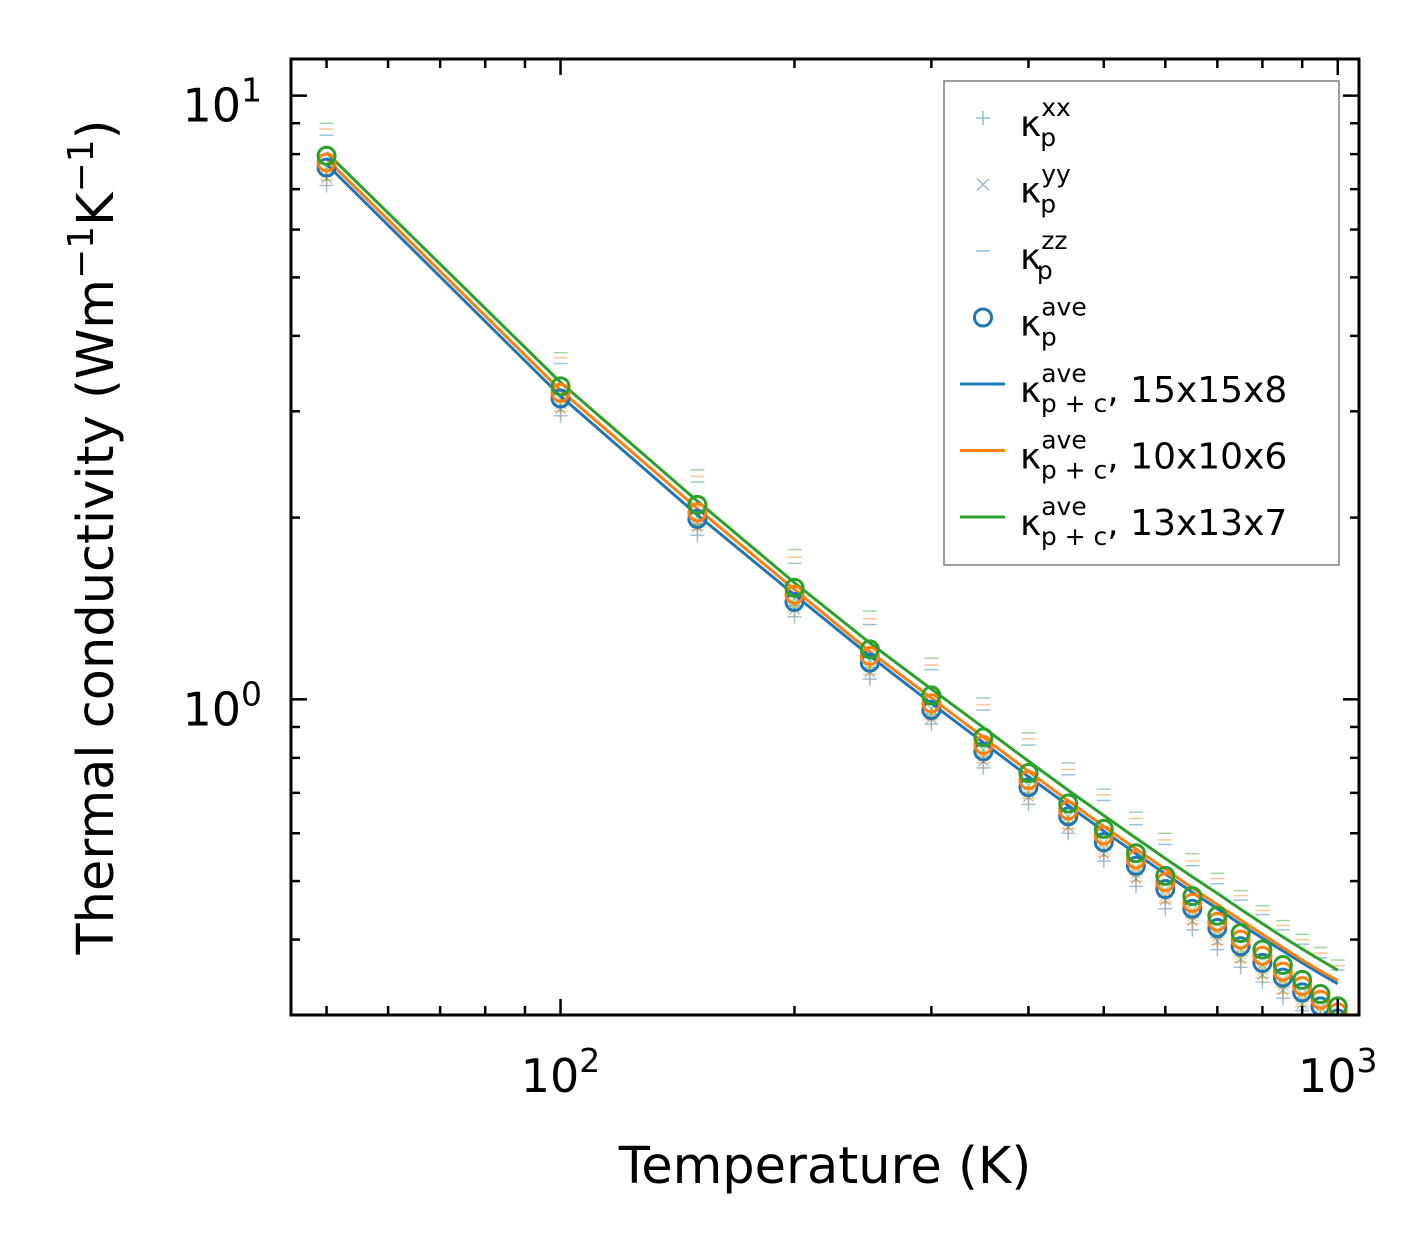 The image size is (1421, 1254). Describe the element at coordinates (1367, 1060) in the screenshot. I see `x-tick-label-exp: 3` at that location.